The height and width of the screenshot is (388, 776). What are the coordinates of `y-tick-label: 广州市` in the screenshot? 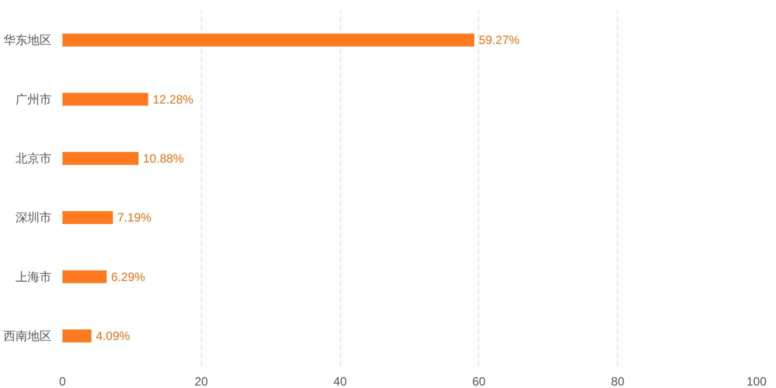 It's located at (34, 99).